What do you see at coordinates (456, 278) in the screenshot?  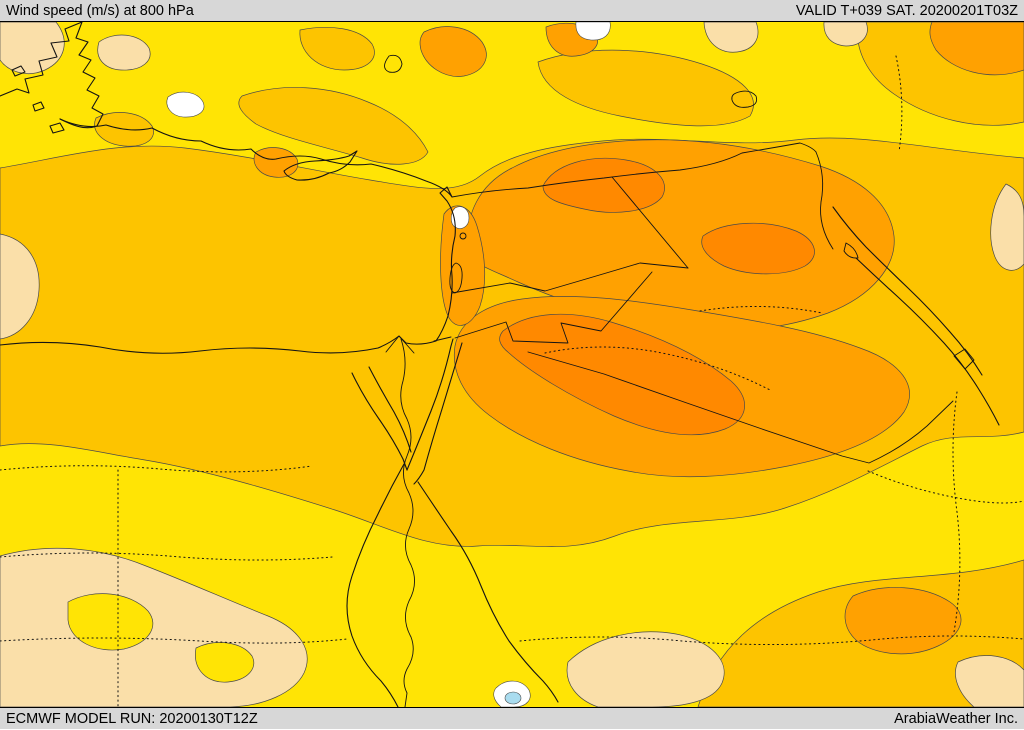 I see `lake-dead-sea` at bounding box center [456, 278].